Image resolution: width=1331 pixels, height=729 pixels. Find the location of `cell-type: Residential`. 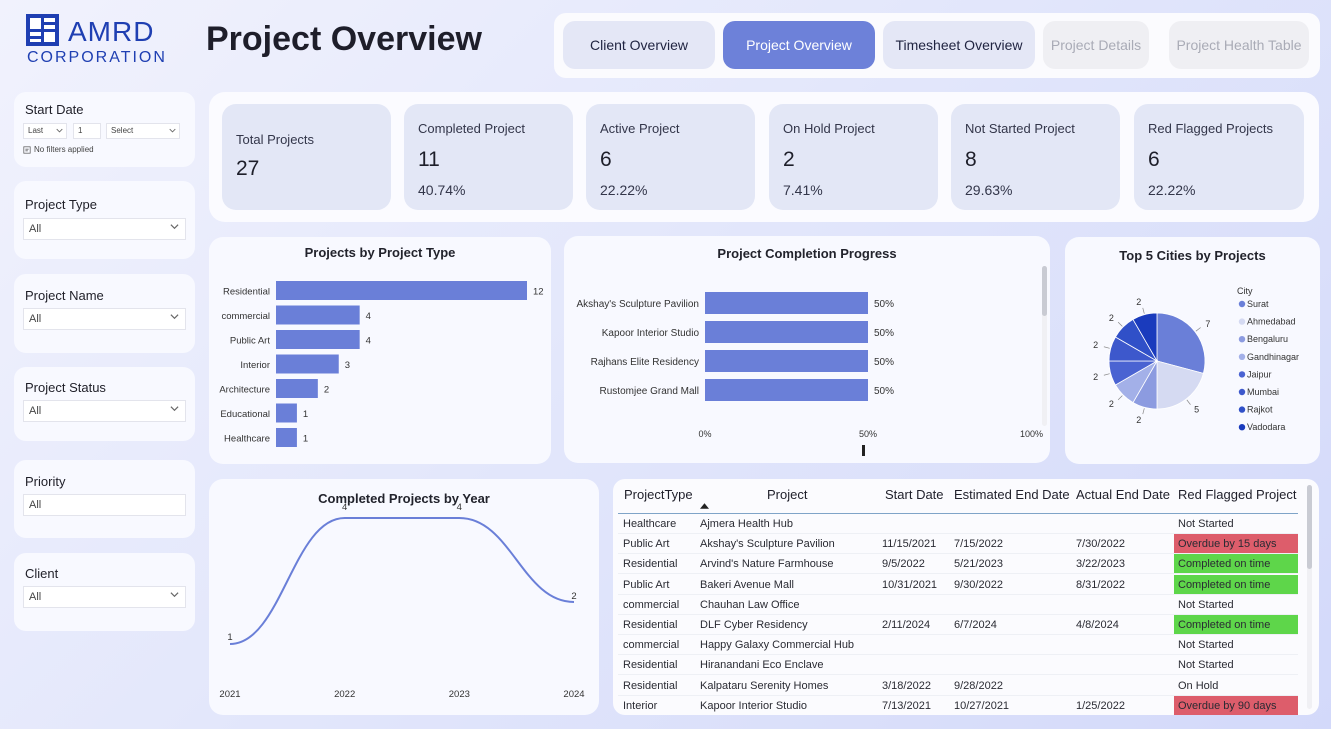

cell-type: Residential is located at coordinates (650, 625).